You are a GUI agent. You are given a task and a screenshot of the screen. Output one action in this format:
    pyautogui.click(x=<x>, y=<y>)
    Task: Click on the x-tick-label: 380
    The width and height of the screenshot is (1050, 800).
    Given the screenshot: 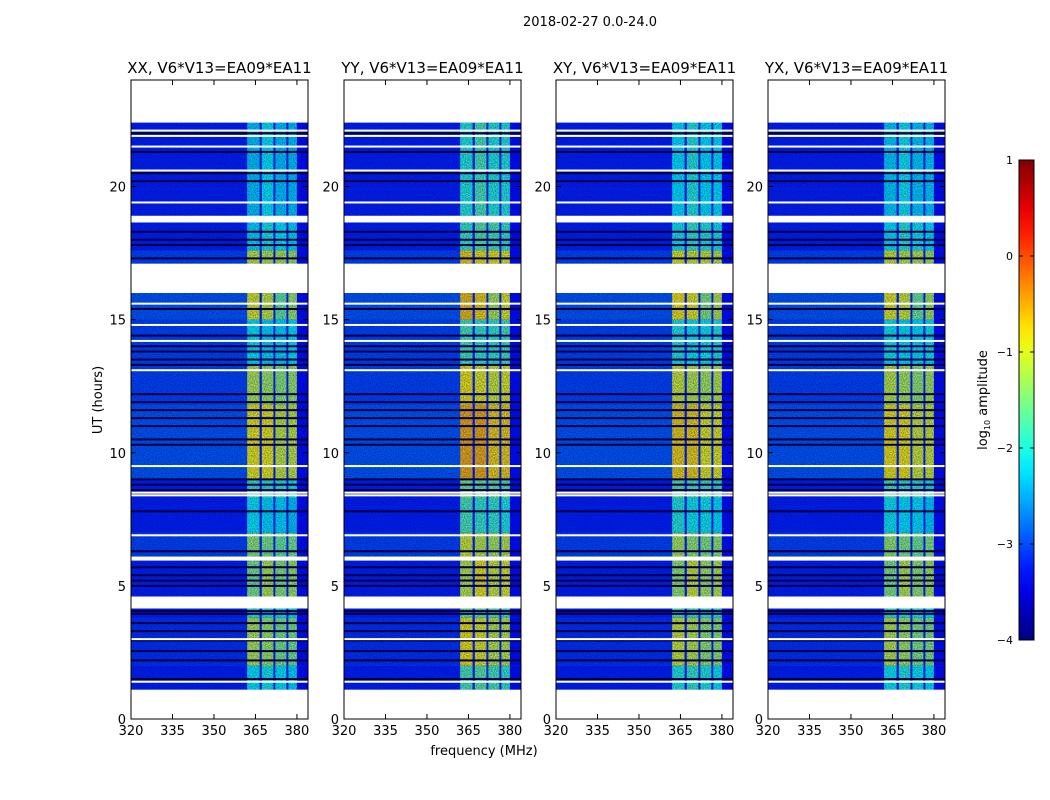 What is the action you would take?
    pyautogui.click(x=934, y=731)
    